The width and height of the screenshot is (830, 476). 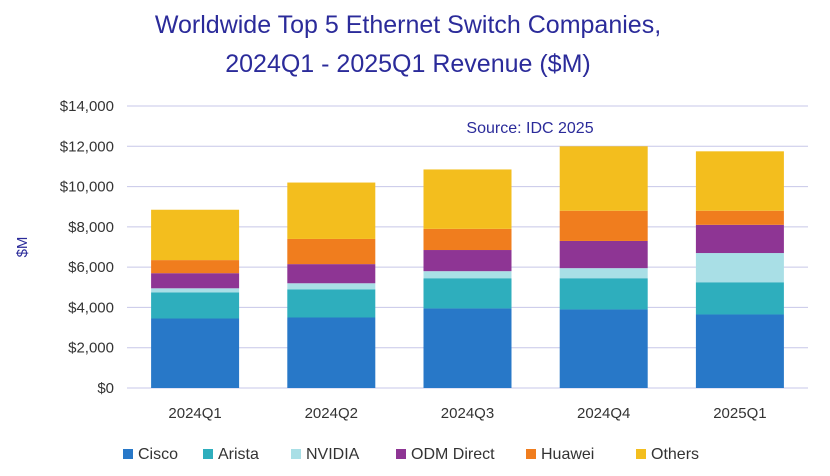 I want to click on y-tick-label: $0, so click(x=105, y=388).